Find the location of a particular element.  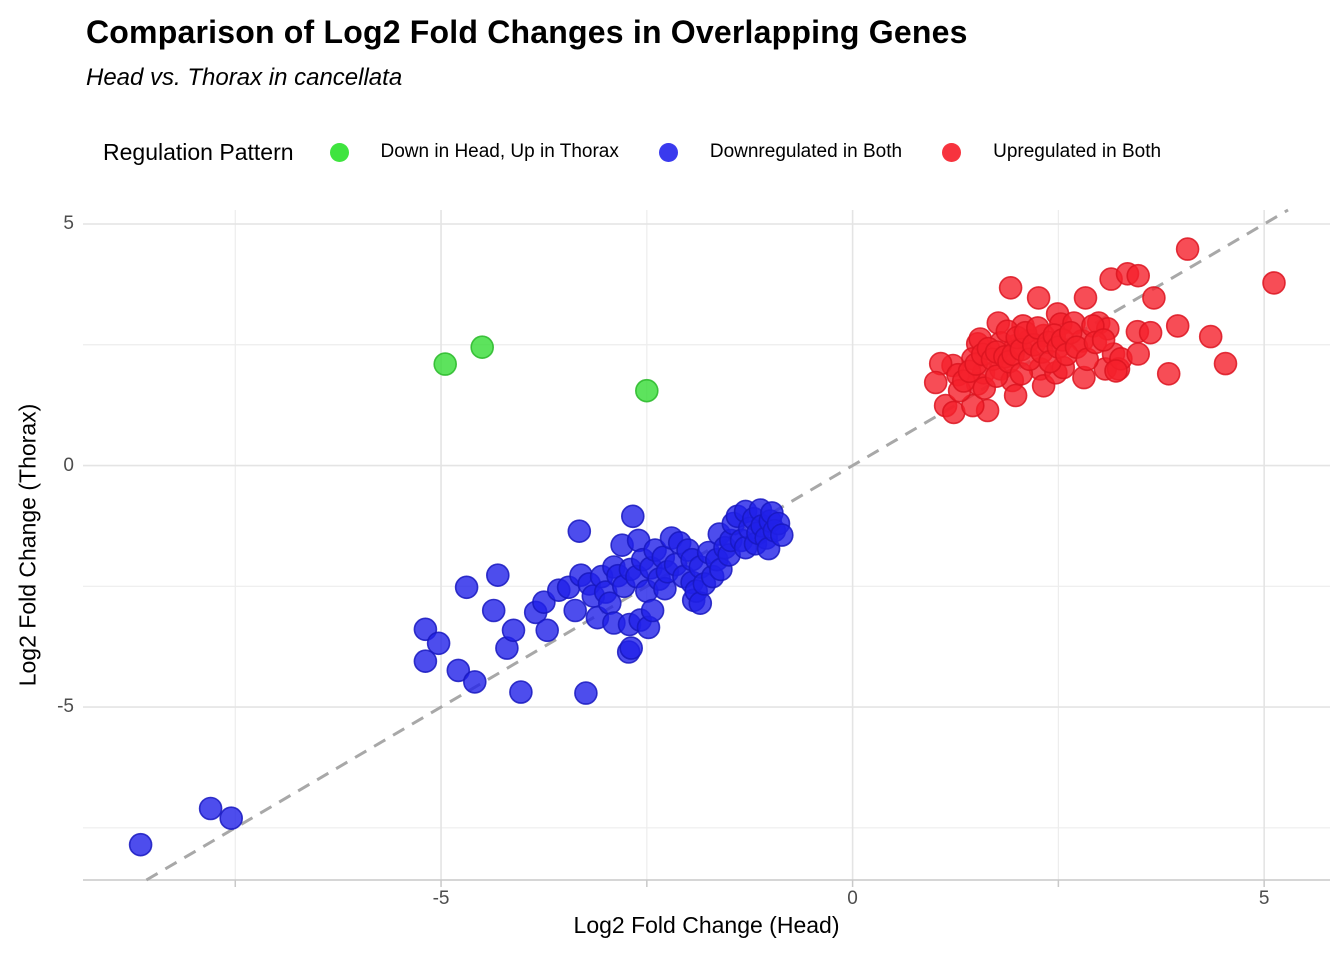

legend-dot-red-icon is located at coordinates (952, 152).